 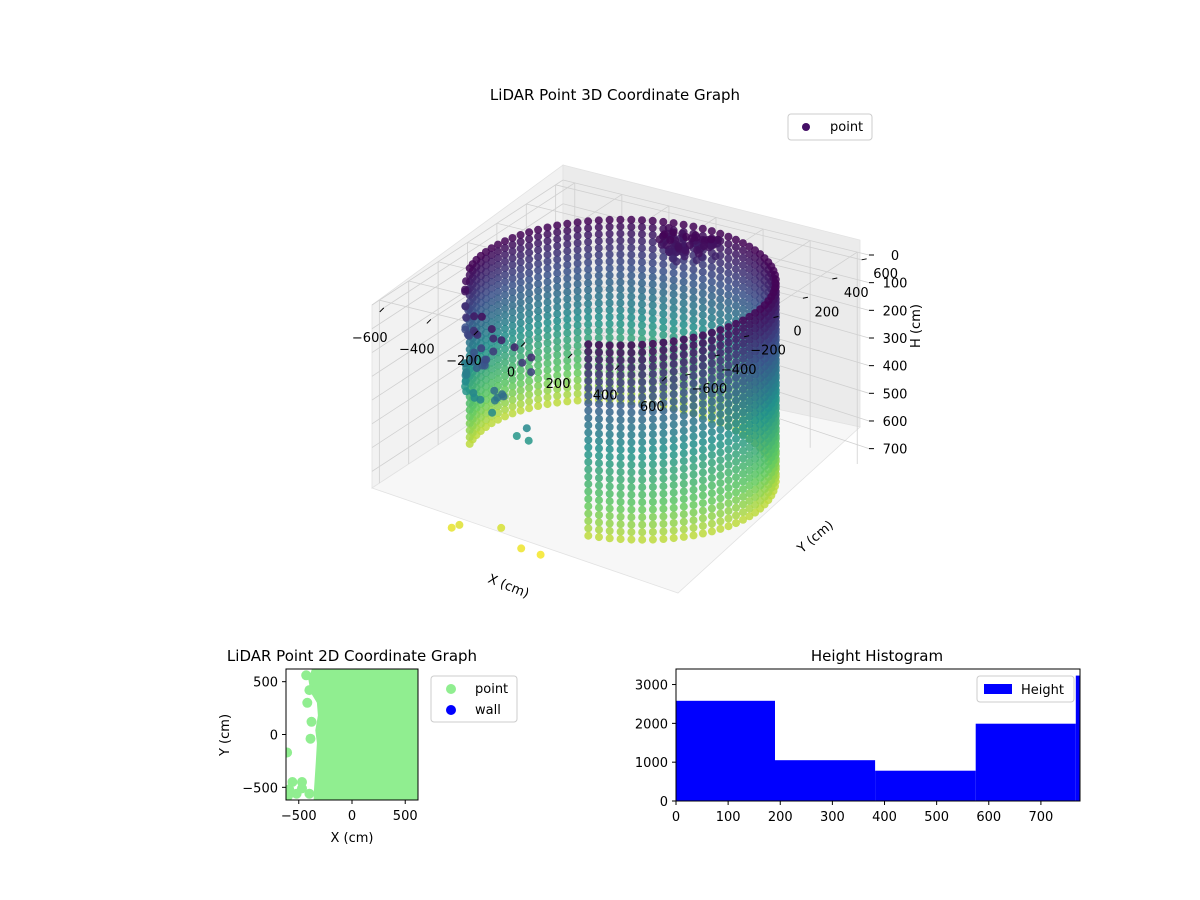 What do you see at coordinates (895, 422) in the screenshot?
I see `z-tick-label-3d: 600` at bounding box center [895, 422].